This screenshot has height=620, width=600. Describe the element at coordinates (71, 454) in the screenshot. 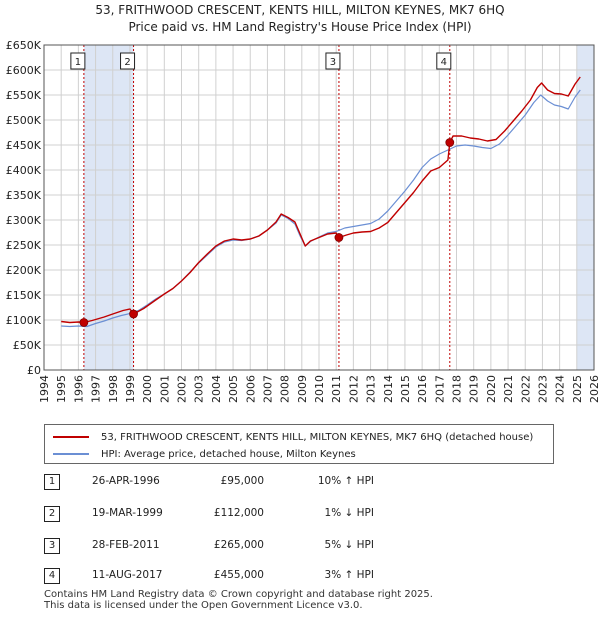

I see `legend-swatch-hpi` at that location.